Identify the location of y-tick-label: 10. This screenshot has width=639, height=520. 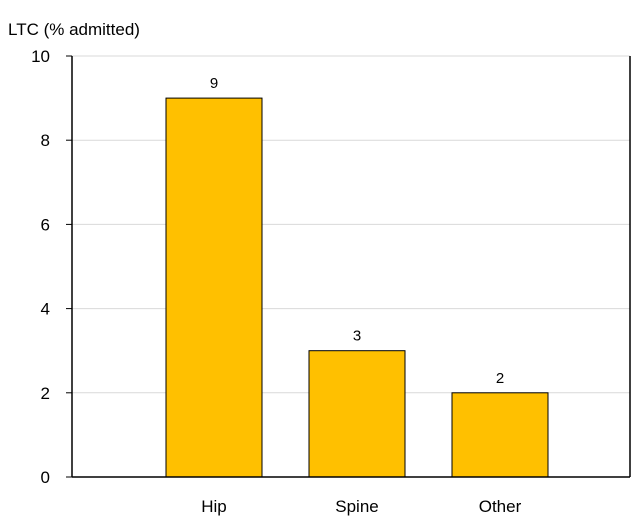
(40, 56).